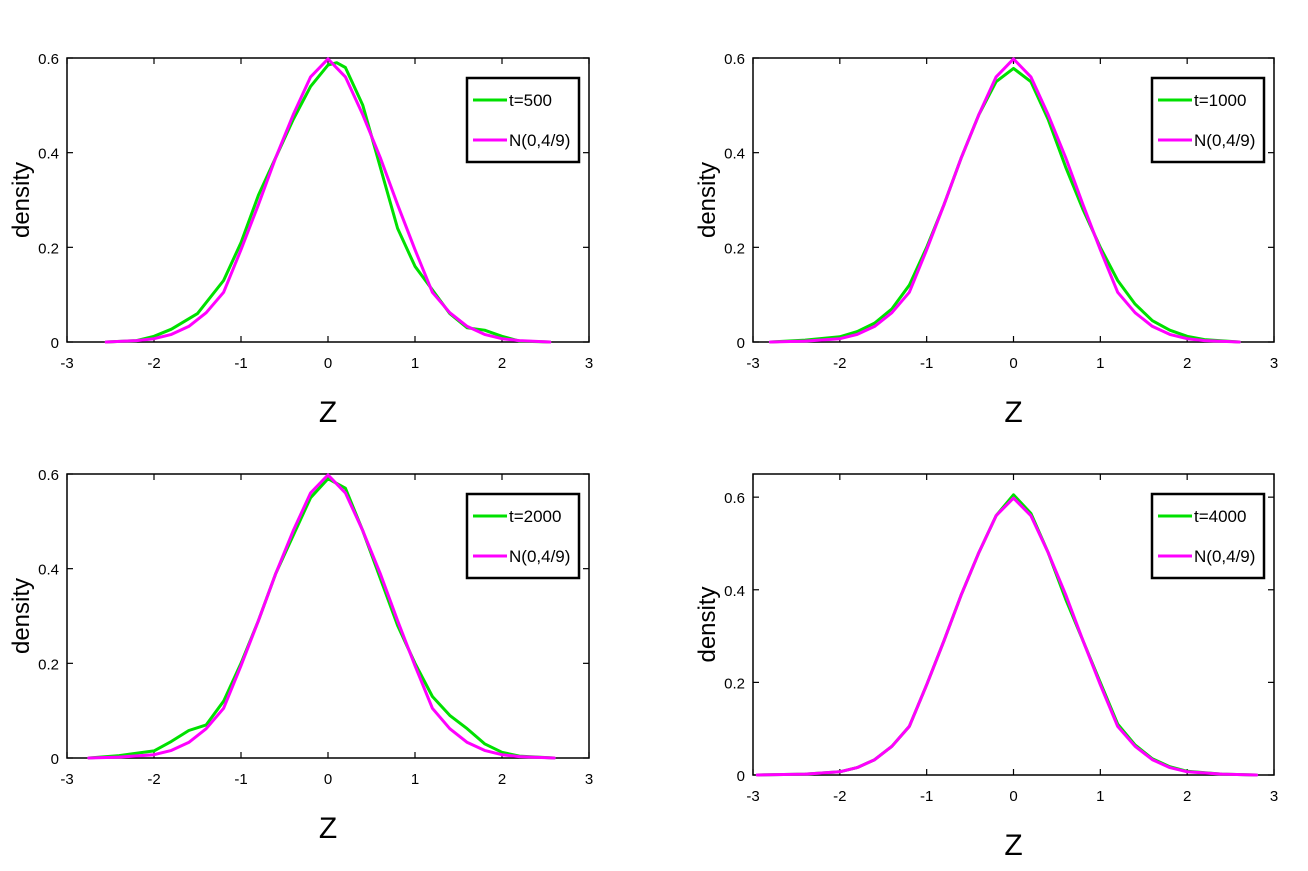 This screenshot has height=871, width=1308. I want to click on legend: t=4000 N(0,4/9), so click(1208, 536).